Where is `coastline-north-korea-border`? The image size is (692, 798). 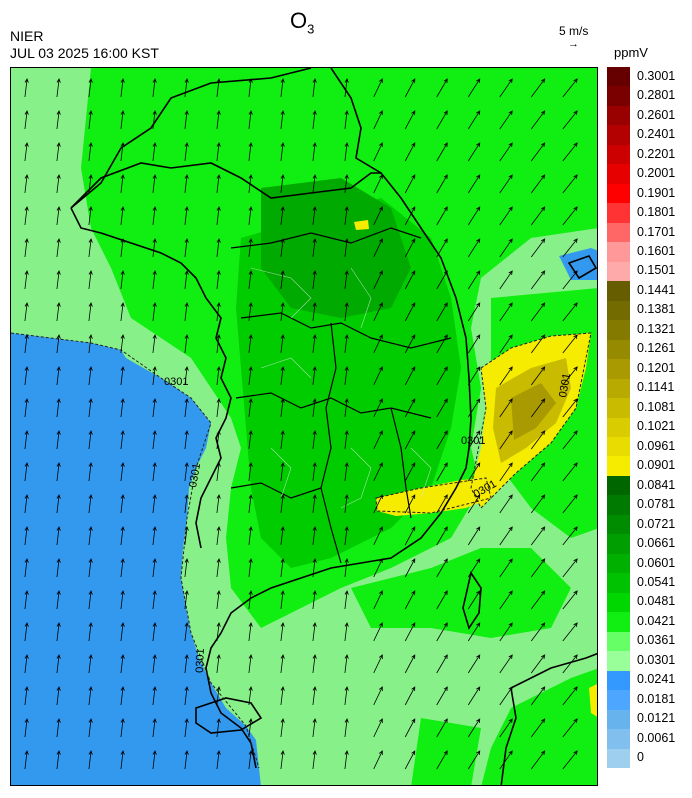 coastline-north-korea-border is located at coordinates (225, 185).